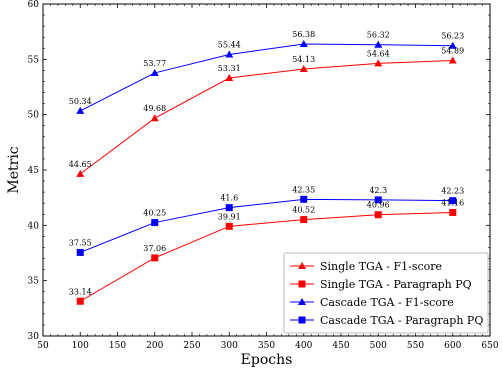 The image size is (503, 375). Describe the element at coordinates (303, 346) in the screenshot. I see `x-tick-label: 400` at that location.